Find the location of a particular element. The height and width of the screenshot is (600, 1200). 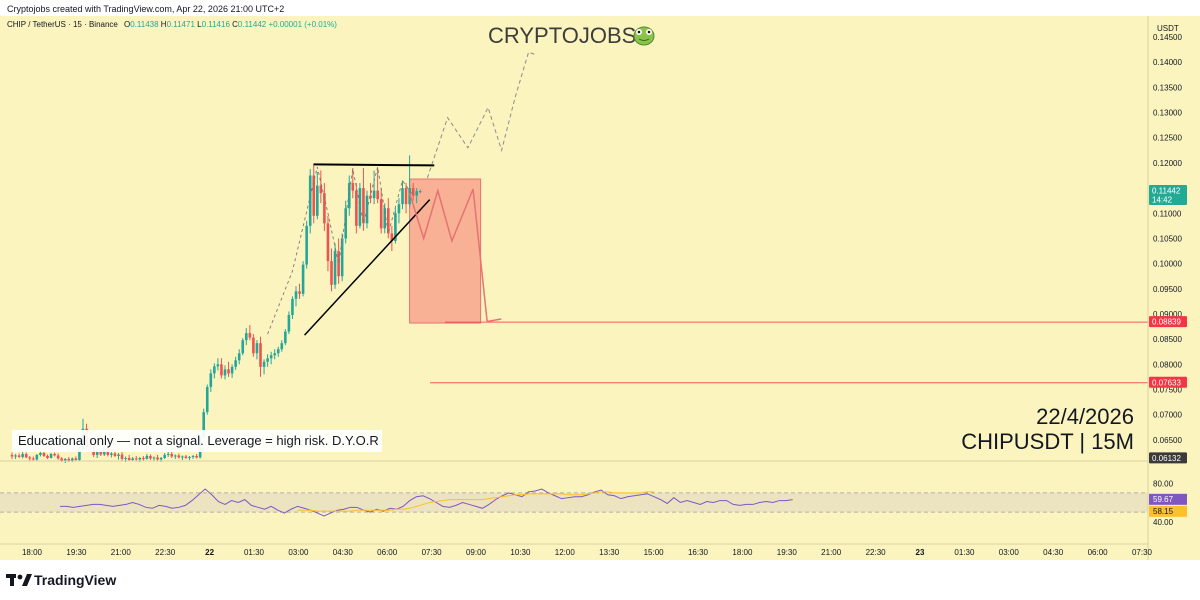

x-tick-label: 23 is located at coordinates (920, 552).